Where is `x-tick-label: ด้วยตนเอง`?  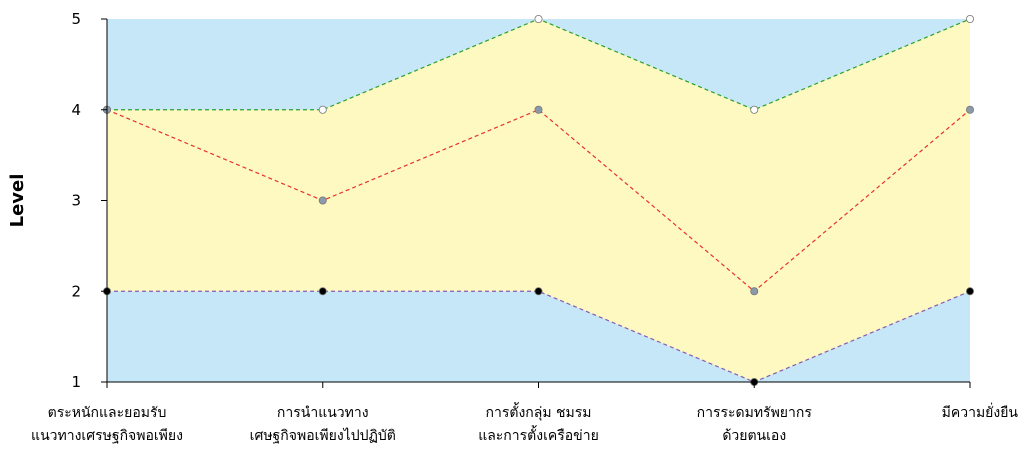 x-tick-label: ด้วยตนเอง is located at coordinates (754, 436).